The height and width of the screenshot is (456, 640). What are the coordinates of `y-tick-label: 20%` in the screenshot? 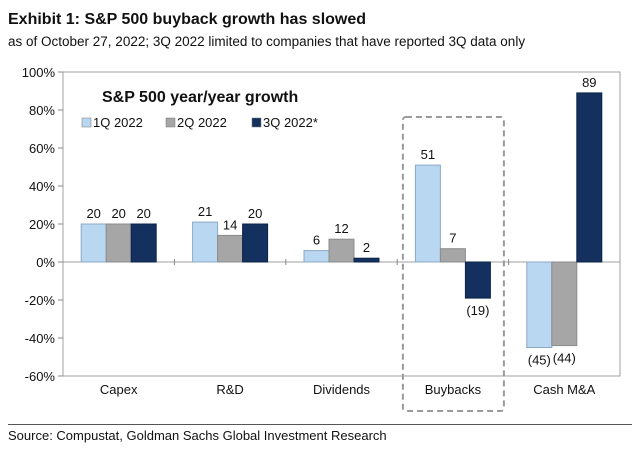 It's located at (42, 224).